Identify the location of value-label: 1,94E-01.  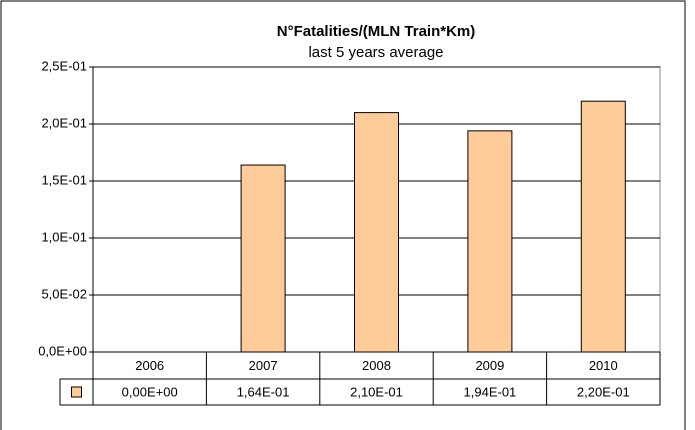
(490, 391).